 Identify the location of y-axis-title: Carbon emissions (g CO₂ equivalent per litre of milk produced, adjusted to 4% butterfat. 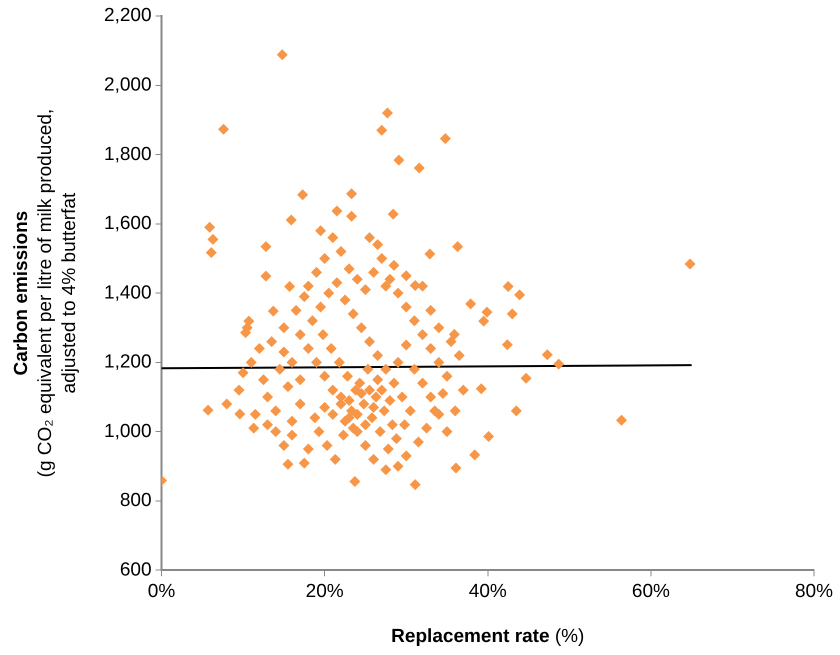
(45, 293).